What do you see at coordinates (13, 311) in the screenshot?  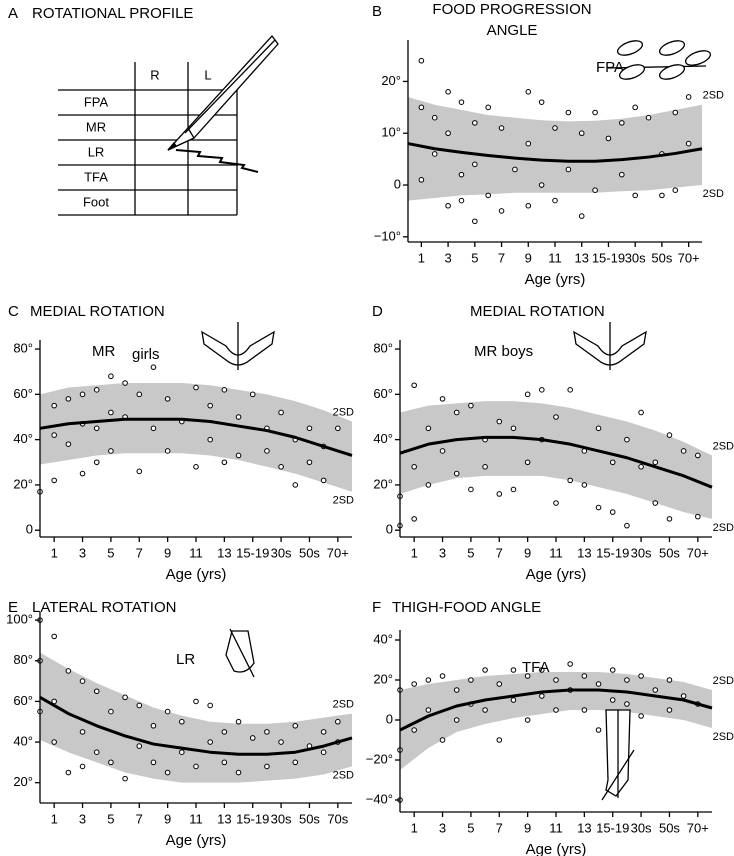 I see `panel-label: C` at bounding box center [13, 311].